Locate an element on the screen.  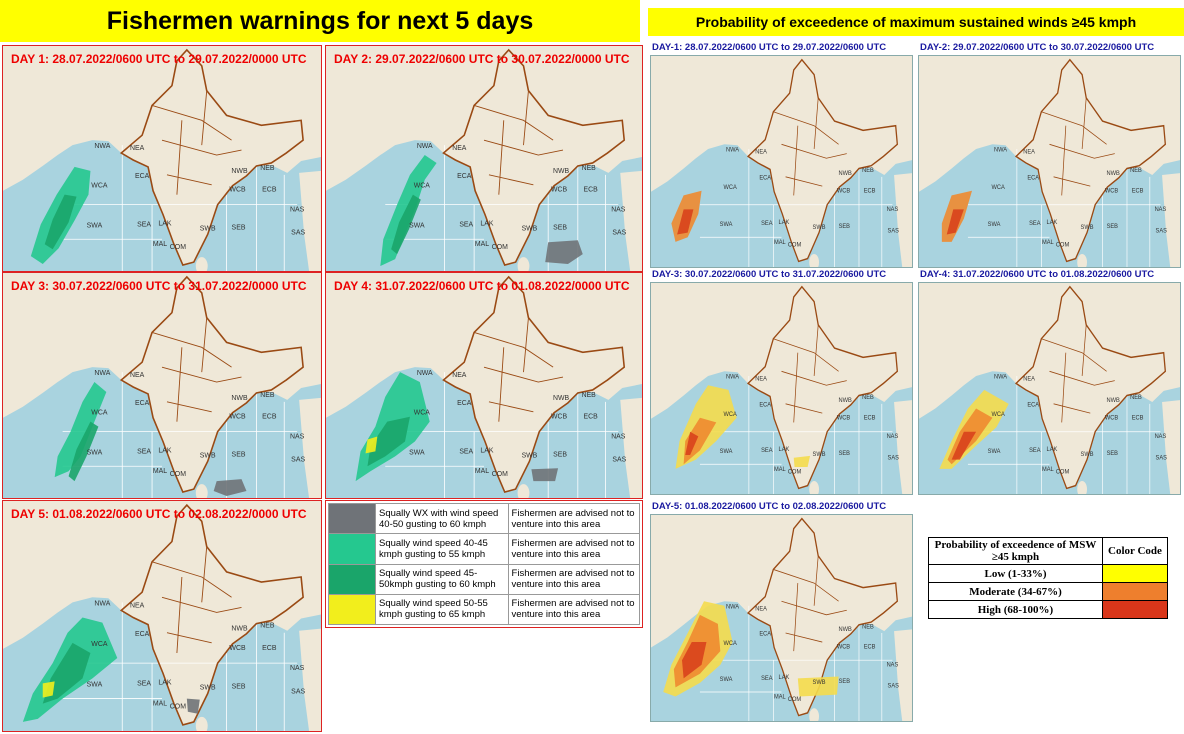
prob-header-cell: Color Code is located at coordinates (1135, 551).